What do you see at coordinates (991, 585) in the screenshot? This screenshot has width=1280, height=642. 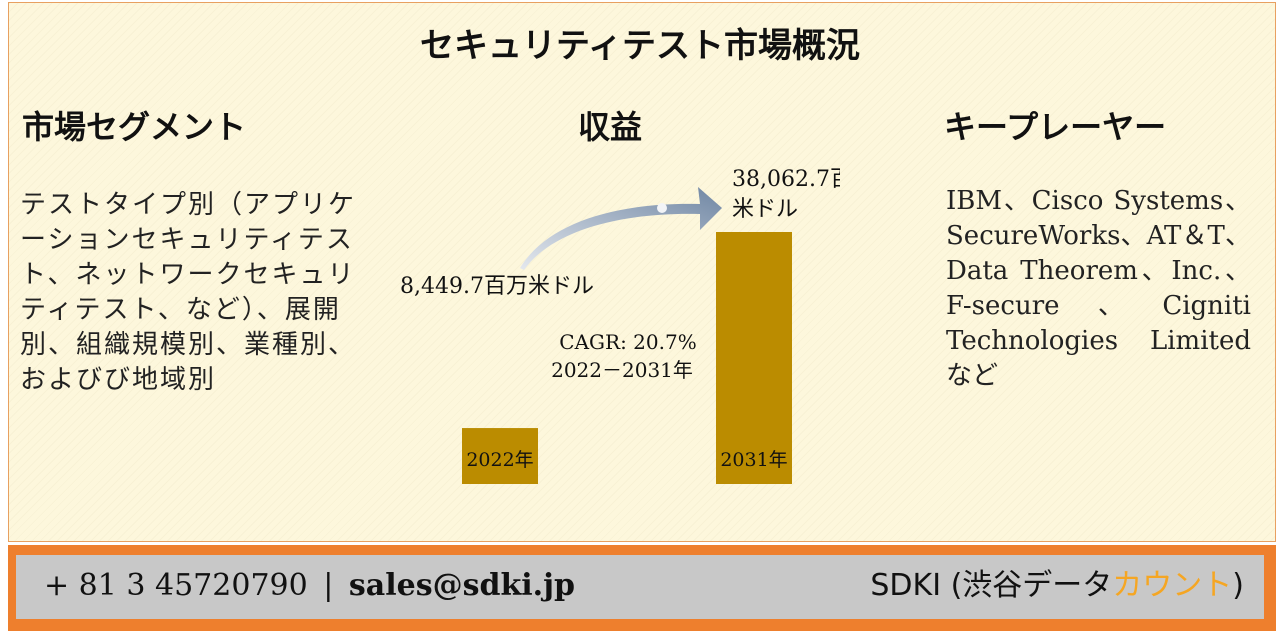 I see `brand-main: SDKI (渋谷データ` at bounding box center [991, 585].